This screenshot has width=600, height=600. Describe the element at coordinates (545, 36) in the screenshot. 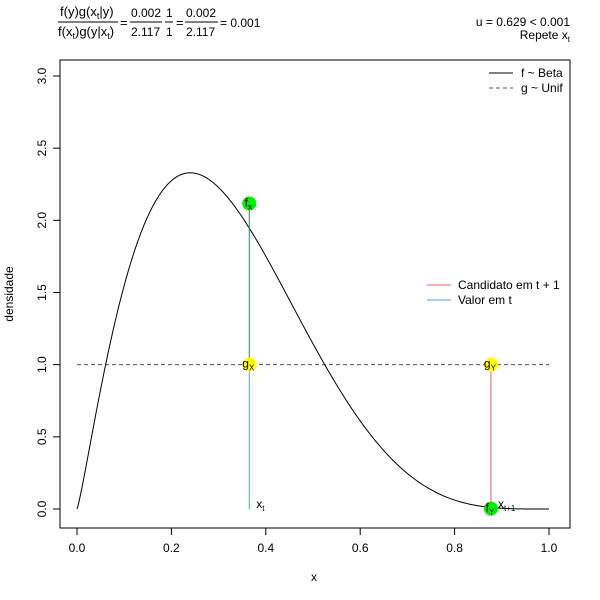

I see `repete-text: Repete xt` at that location.